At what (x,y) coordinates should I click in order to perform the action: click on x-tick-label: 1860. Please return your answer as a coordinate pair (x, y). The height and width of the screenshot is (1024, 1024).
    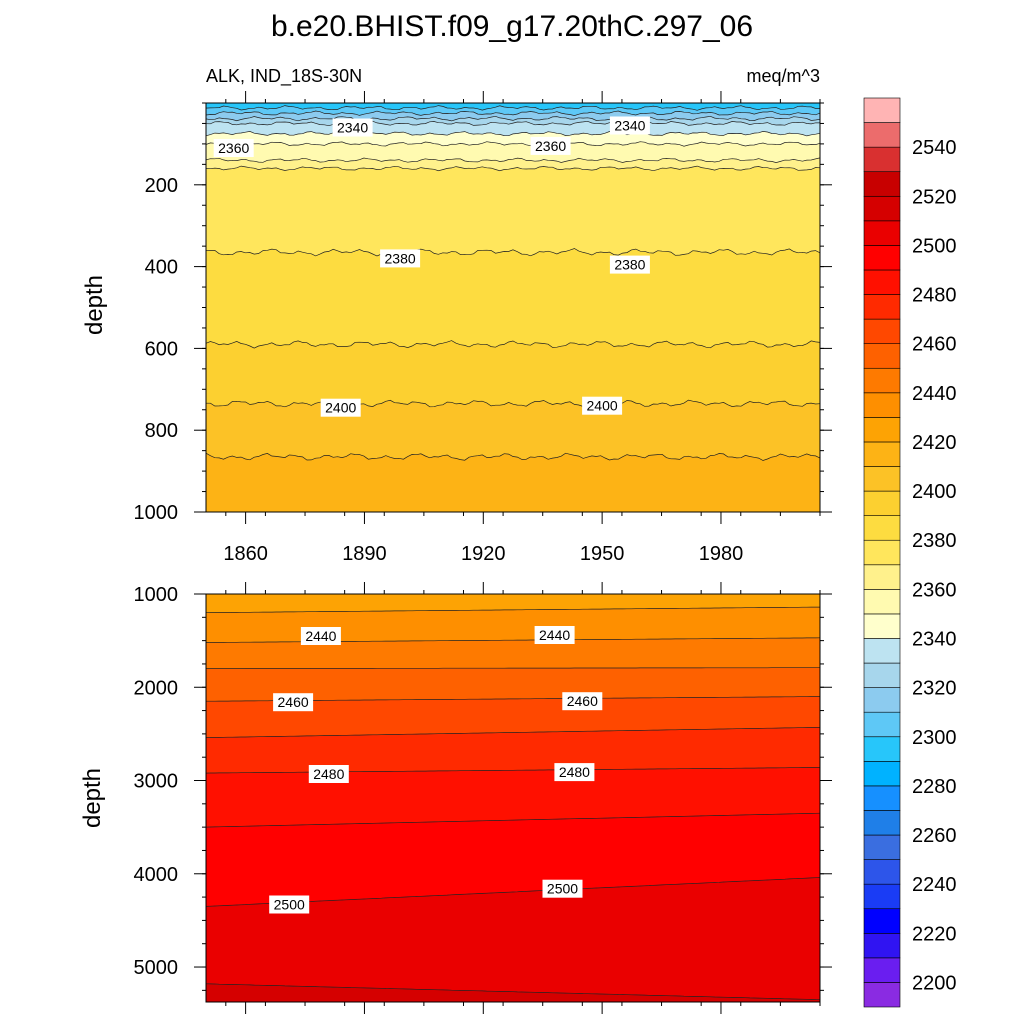
    Looking at the image, I should click on (245, 554).